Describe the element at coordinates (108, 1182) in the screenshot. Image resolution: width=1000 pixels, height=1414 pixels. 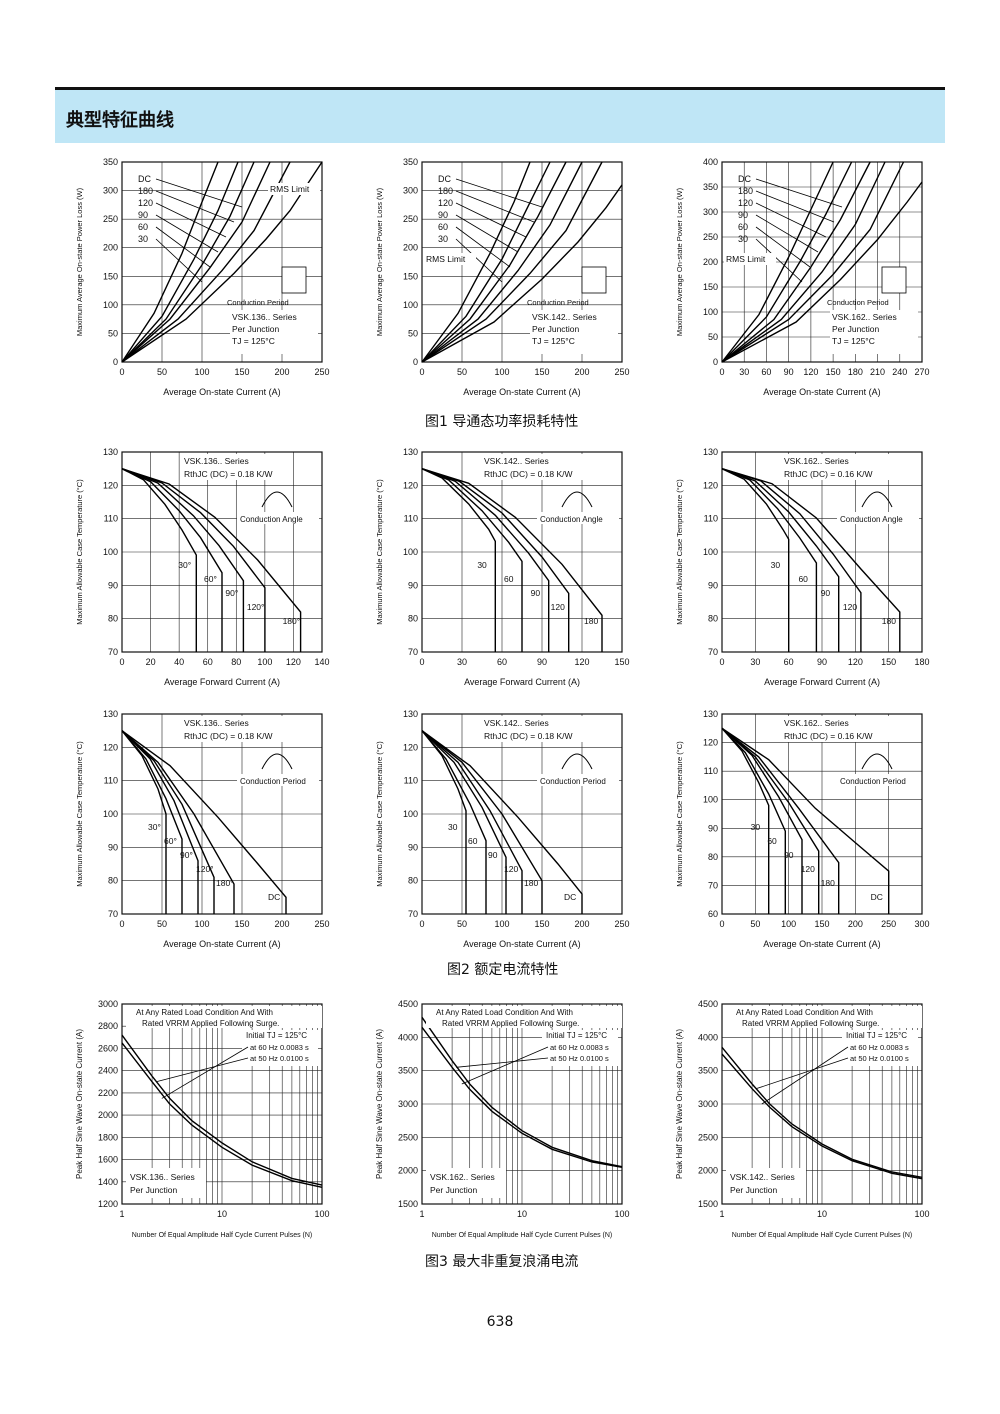
I see `y-tick-label: 1400` at that location.